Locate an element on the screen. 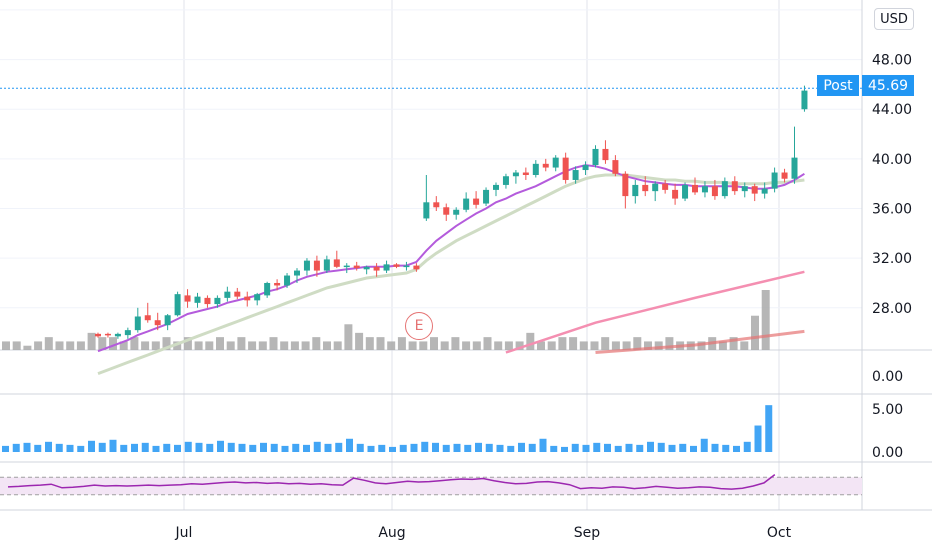 The image size is (932, 550). price-tick-label: 28.00 is located at coordinates (892, 309).